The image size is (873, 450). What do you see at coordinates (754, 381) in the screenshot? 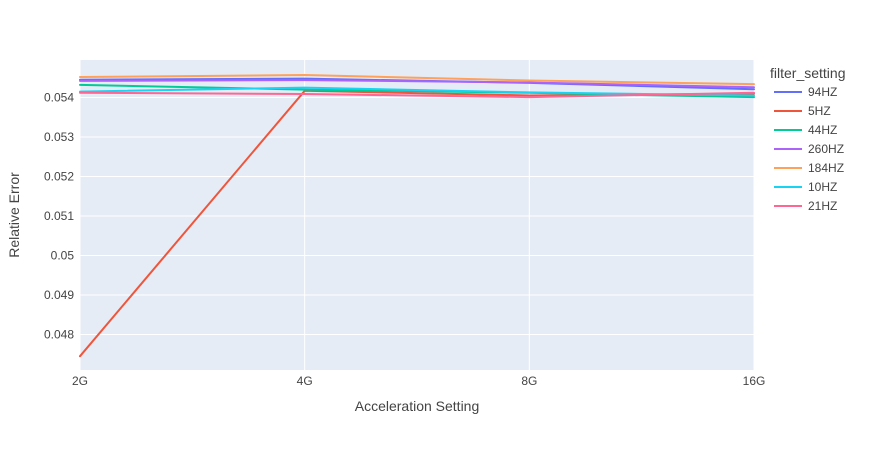
I see `x-tick-label: 16G` at bounding box center [754, 381].